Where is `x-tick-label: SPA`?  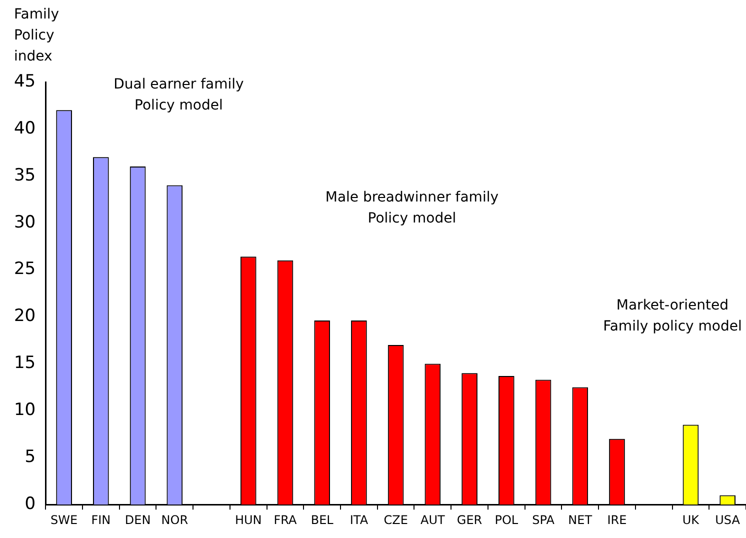 x-tick-label: SPA is located at coordinates (544, 519).